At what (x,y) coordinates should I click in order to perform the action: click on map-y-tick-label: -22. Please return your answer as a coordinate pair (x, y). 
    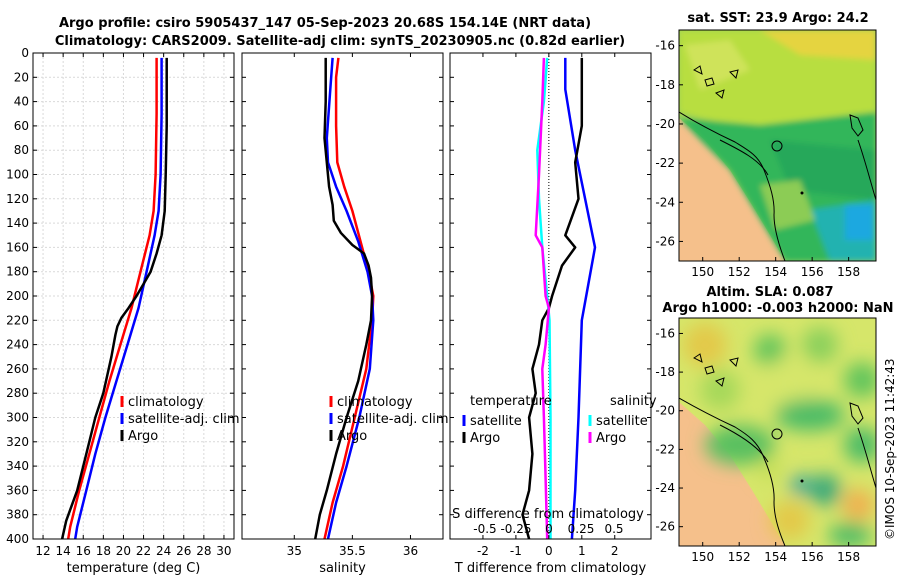
    Looking at the image, I should click on (665, 163).